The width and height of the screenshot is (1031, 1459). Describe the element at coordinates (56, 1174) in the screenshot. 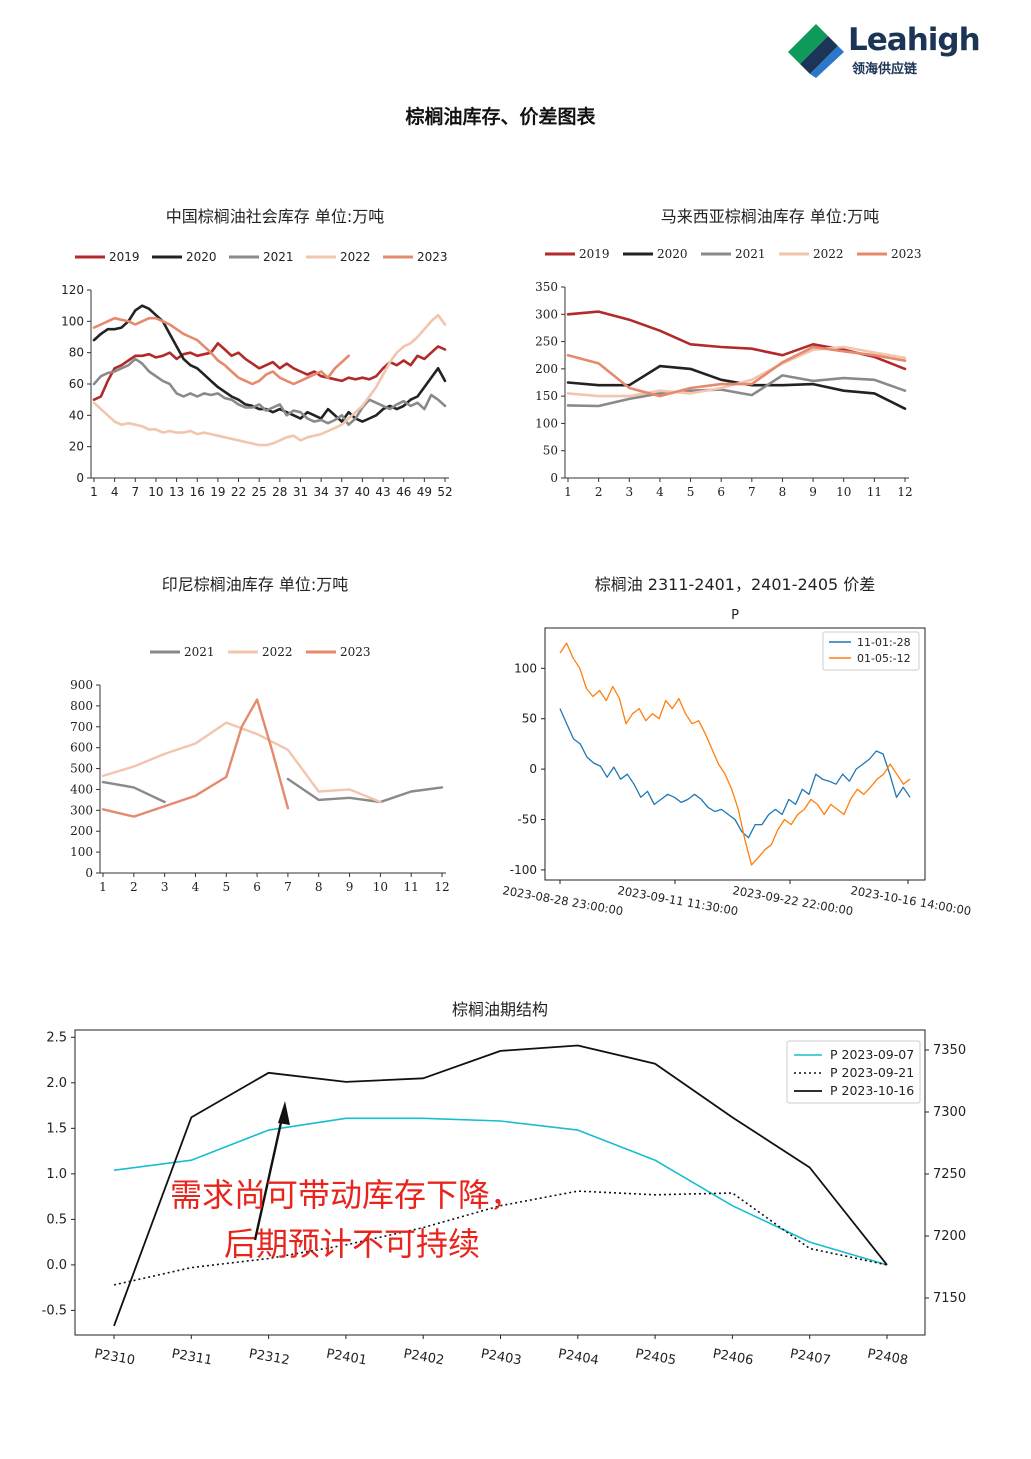

I see `y-left-tick-label: 1.0` at that location.